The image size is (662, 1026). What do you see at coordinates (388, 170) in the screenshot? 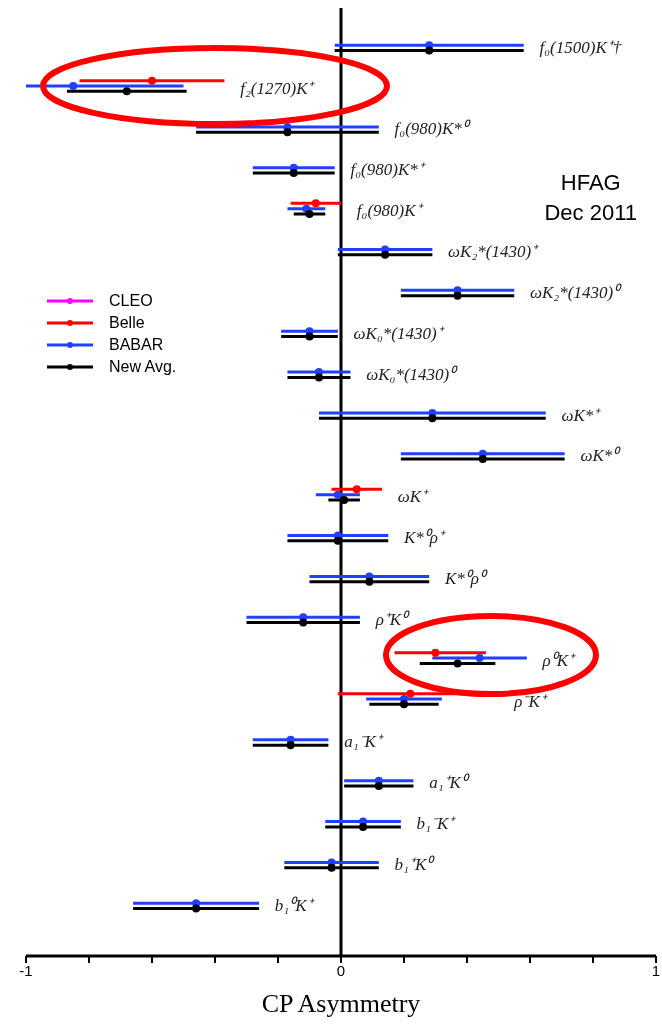
I see `y-tick-label: f₀(980)K*⁺` at bounding box center [388, 170].